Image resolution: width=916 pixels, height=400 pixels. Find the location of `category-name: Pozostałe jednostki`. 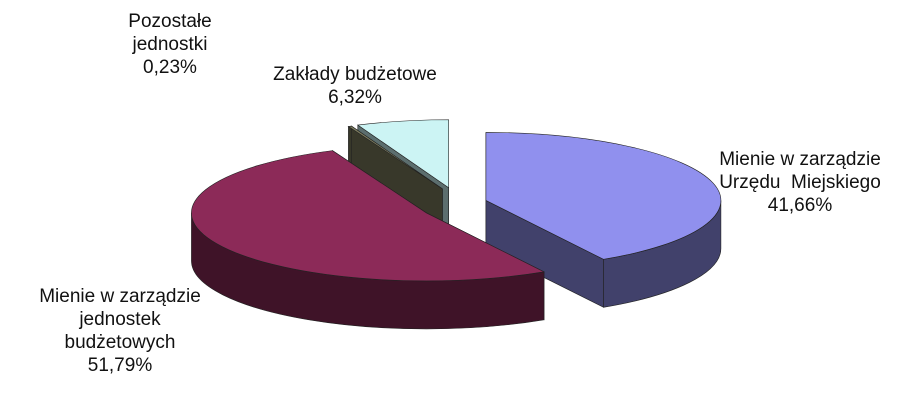

category-name: Pozostałe jednostki is located at coordinates (170, 33).